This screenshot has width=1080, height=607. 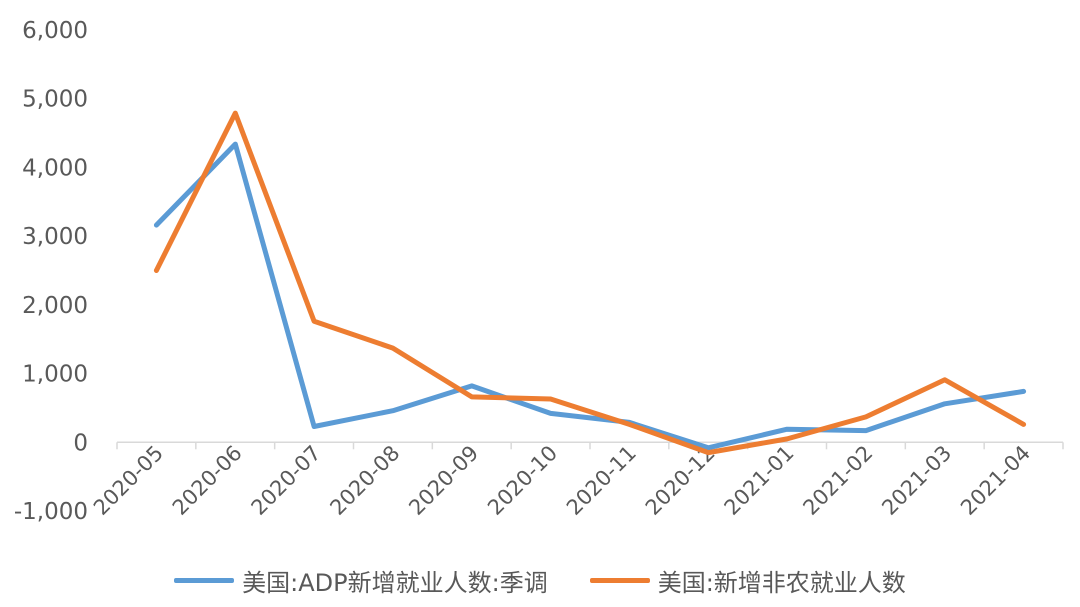 I want to click on legend-swatch-adp, so click(x=204, y=580).